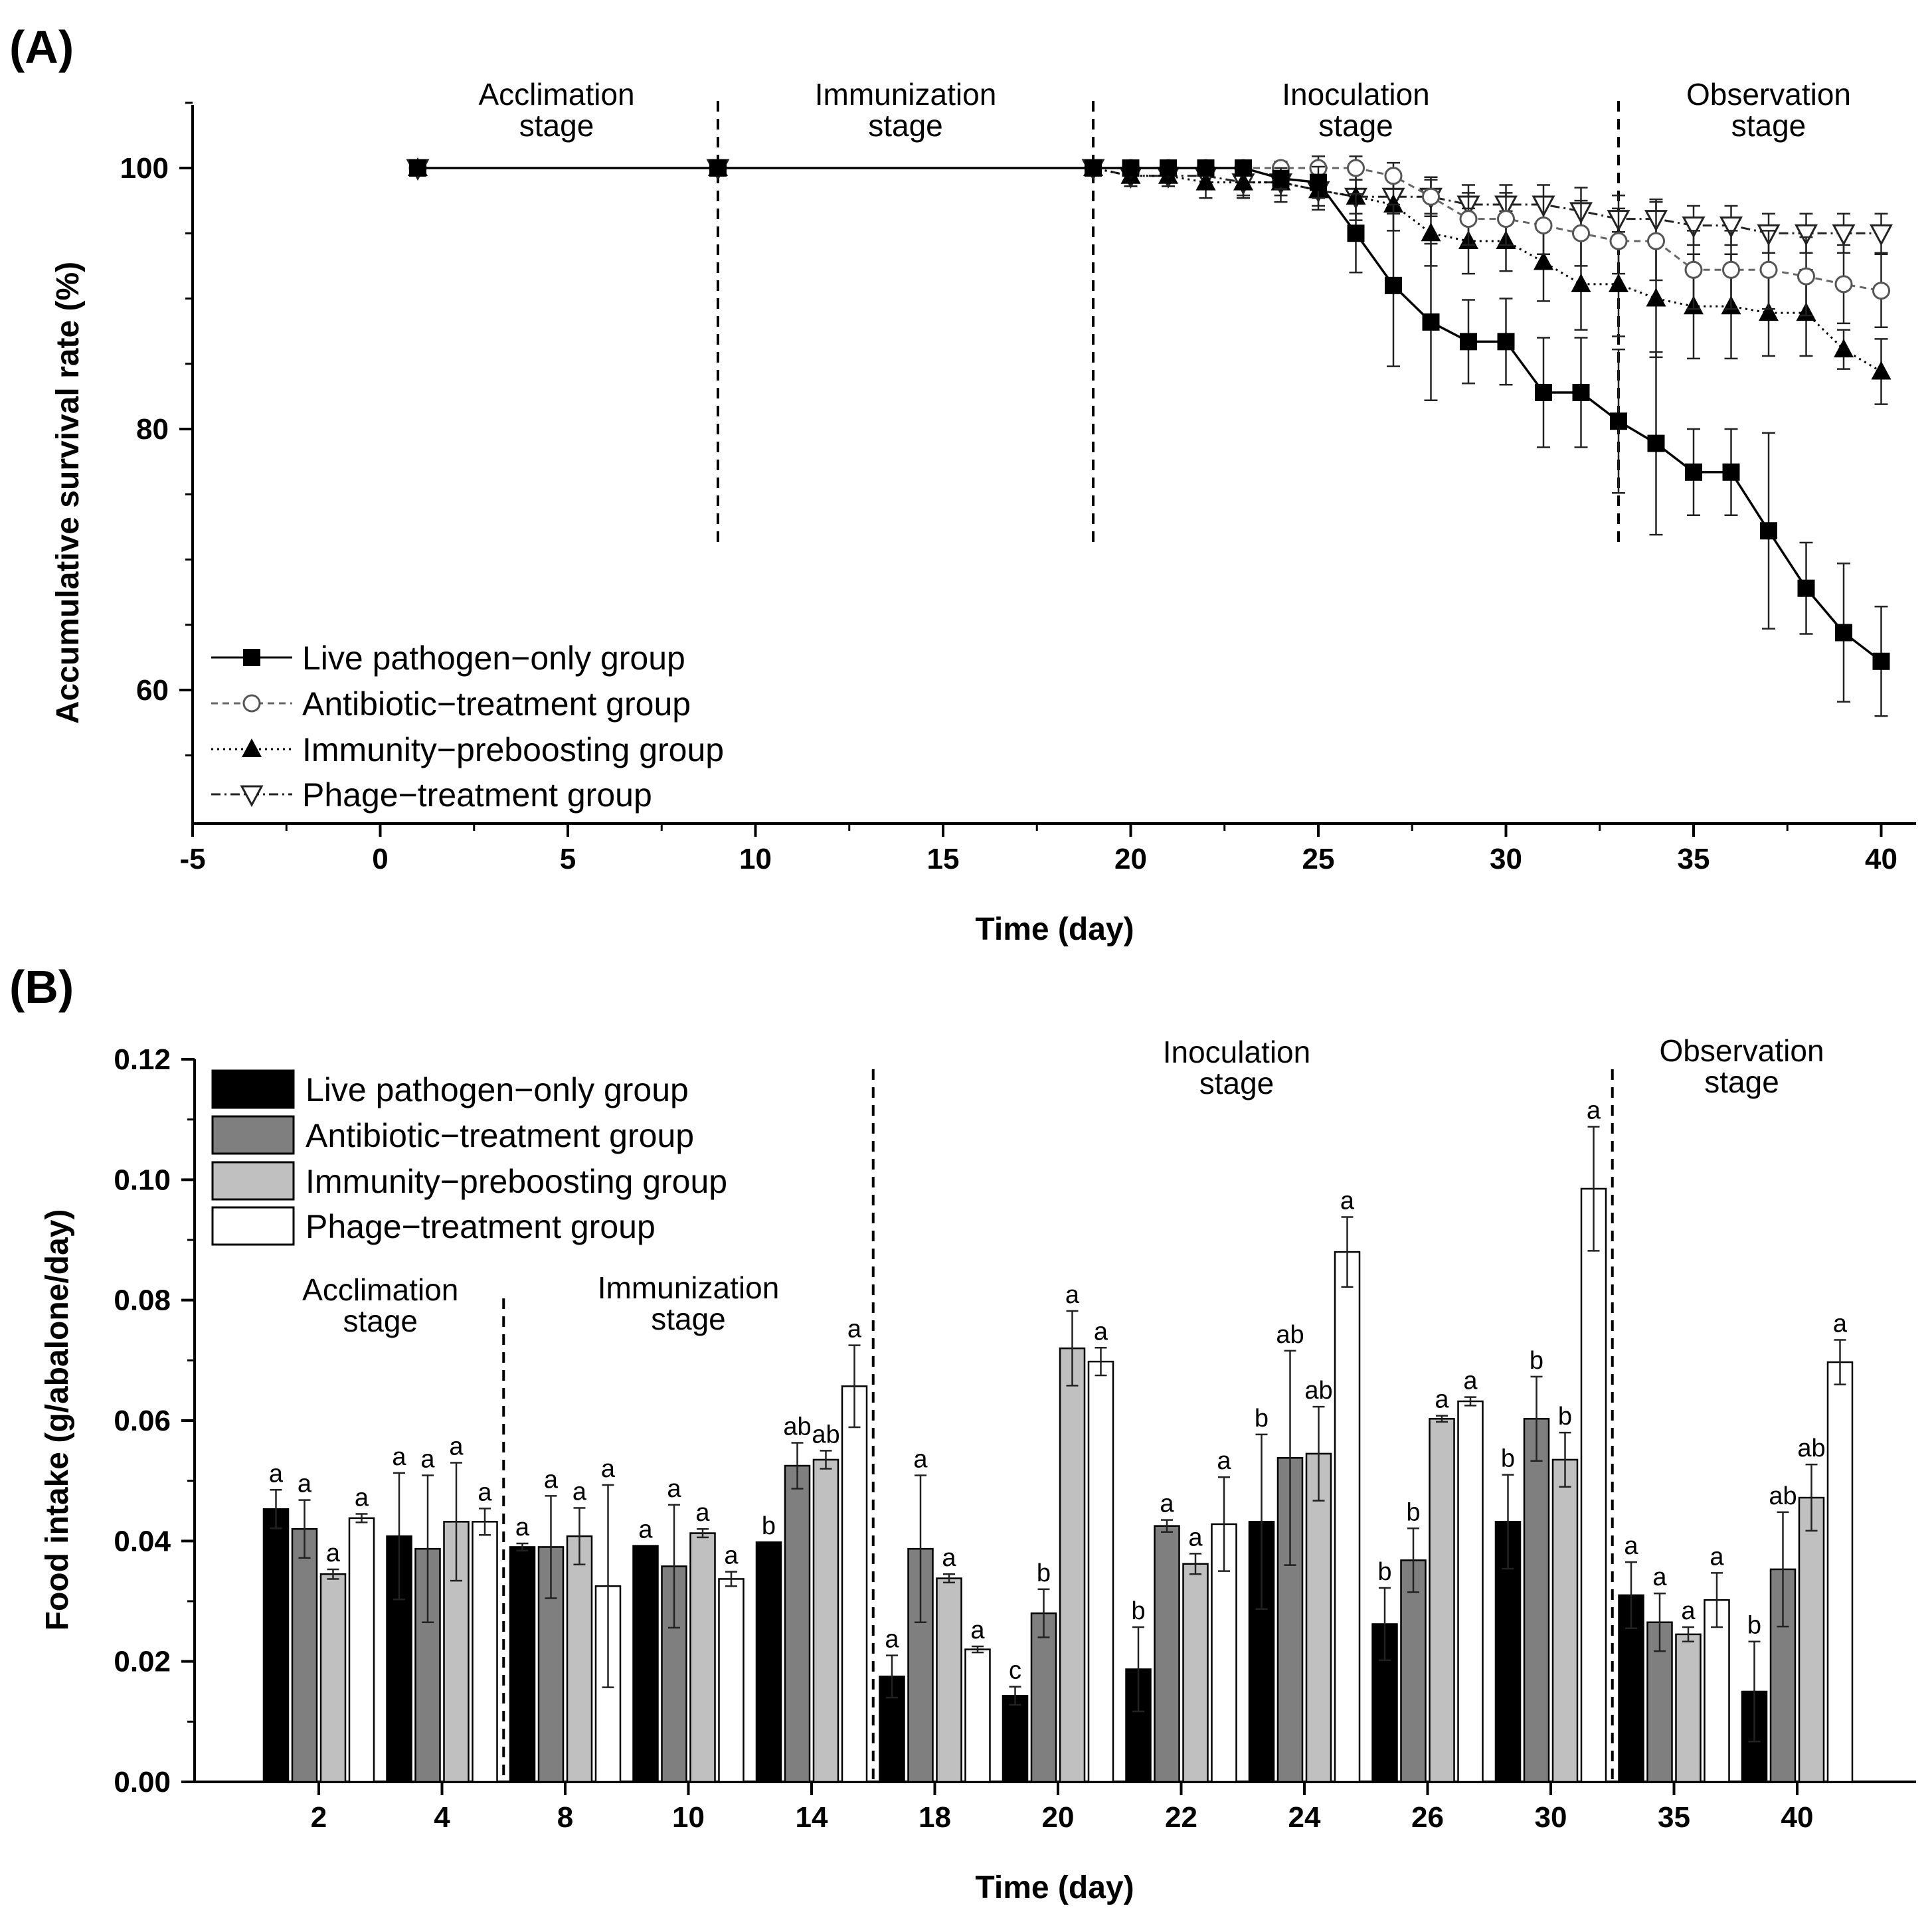 This screenshot has width=1932, height=1920. Describe the element at coordinates (1427, 1817) in the screenshot. I see `b-x-tick-label: 26` at that location.